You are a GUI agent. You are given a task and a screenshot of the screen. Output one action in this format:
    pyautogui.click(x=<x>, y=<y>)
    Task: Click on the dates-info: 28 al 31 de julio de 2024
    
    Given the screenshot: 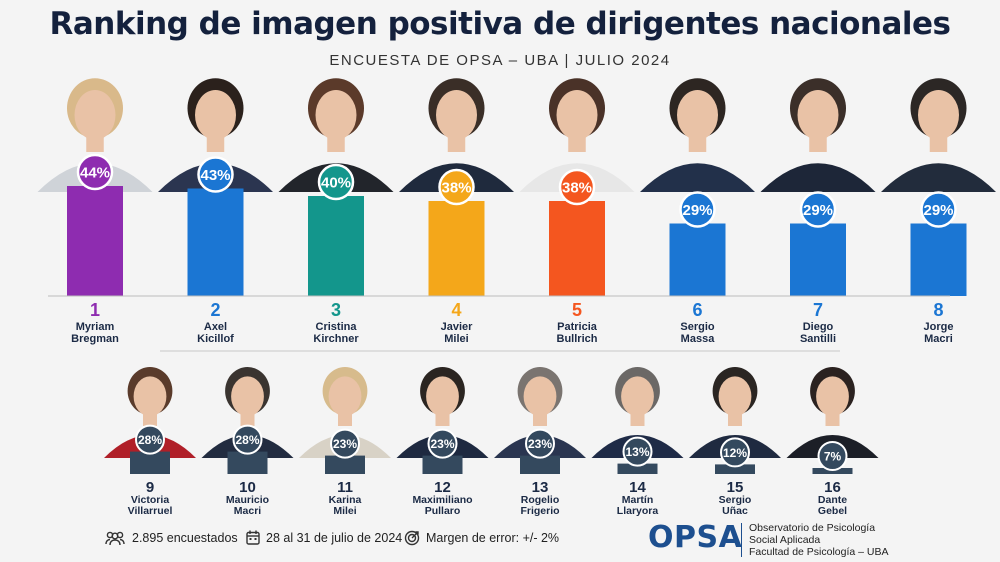 What is the action you would take?
    pyautogui.click(x=324, y=537)
    